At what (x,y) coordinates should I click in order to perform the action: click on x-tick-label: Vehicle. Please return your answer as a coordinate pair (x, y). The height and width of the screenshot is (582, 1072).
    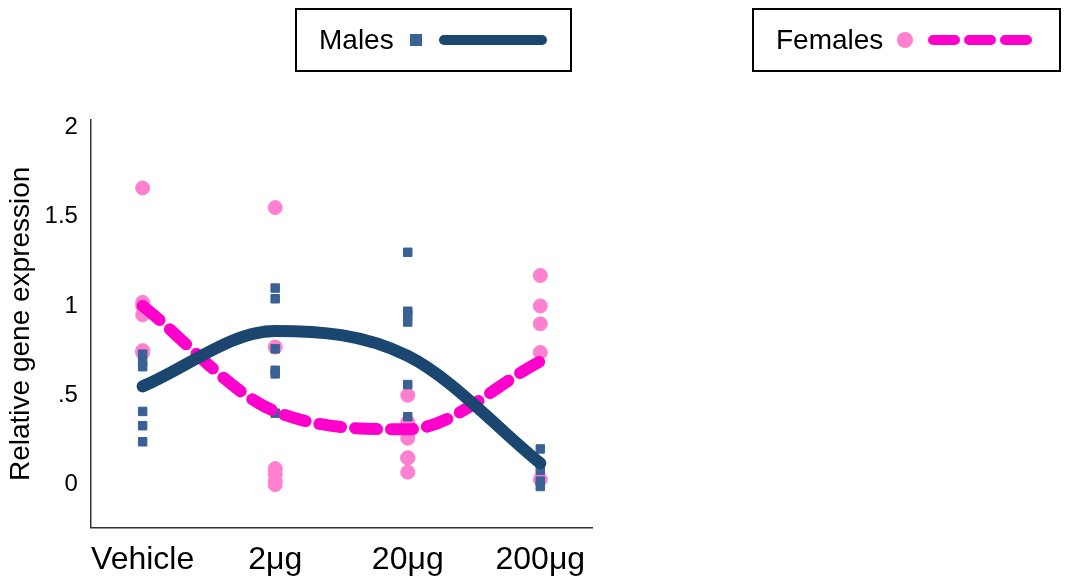
    Looking at the image, I should click on (143, 557).